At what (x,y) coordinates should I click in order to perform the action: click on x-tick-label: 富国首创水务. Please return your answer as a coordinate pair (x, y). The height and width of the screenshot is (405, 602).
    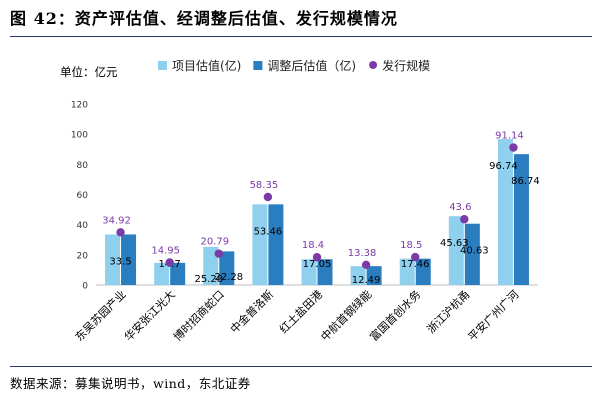
    Looking at the image, I should click on (395, 315).